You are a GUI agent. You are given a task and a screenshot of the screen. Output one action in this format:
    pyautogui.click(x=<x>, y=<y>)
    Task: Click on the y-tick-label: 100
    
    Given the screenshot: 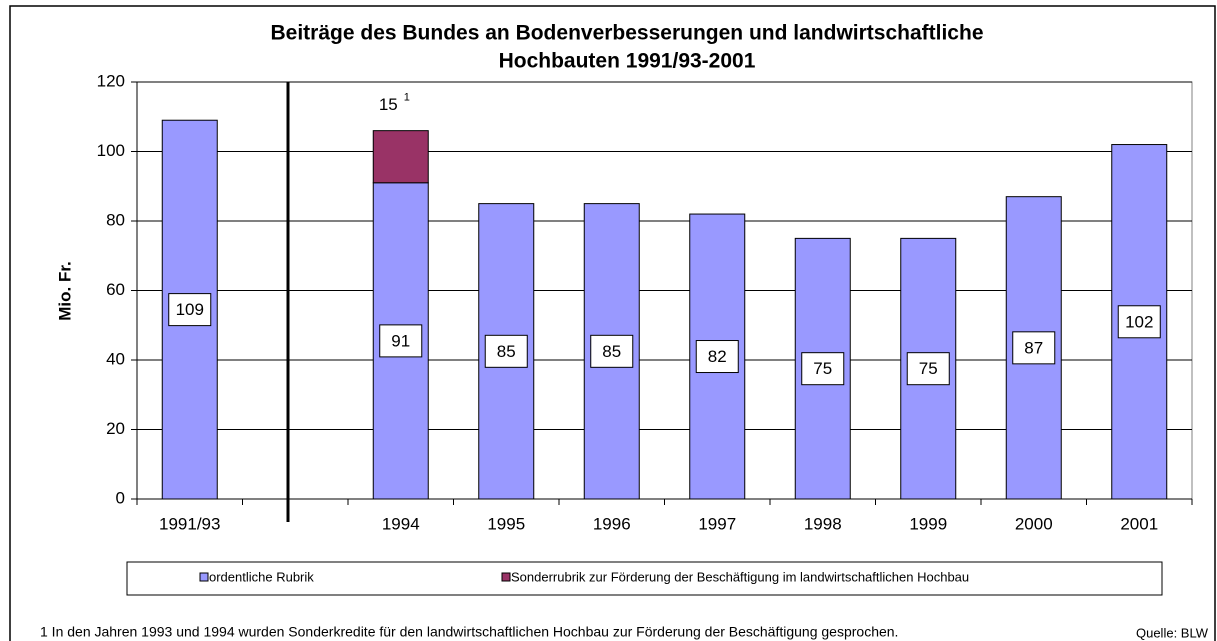 What is the action you would take?
    pyautogui.click(x=111, y=150)
    